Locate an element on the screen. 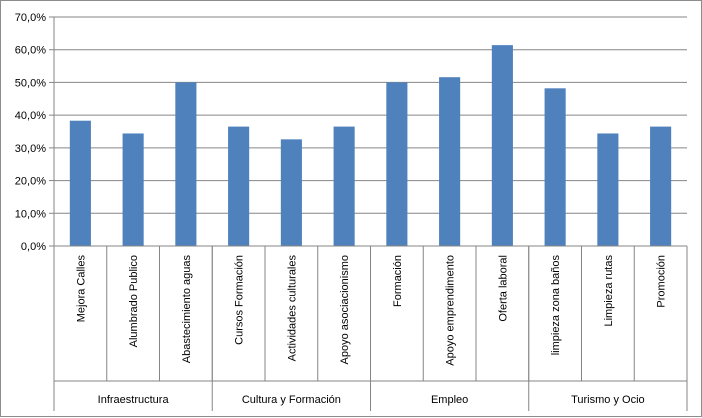 This screenshot has height=418, width=702. category-label: Mejora Calles is located at coordinates (81, 289).